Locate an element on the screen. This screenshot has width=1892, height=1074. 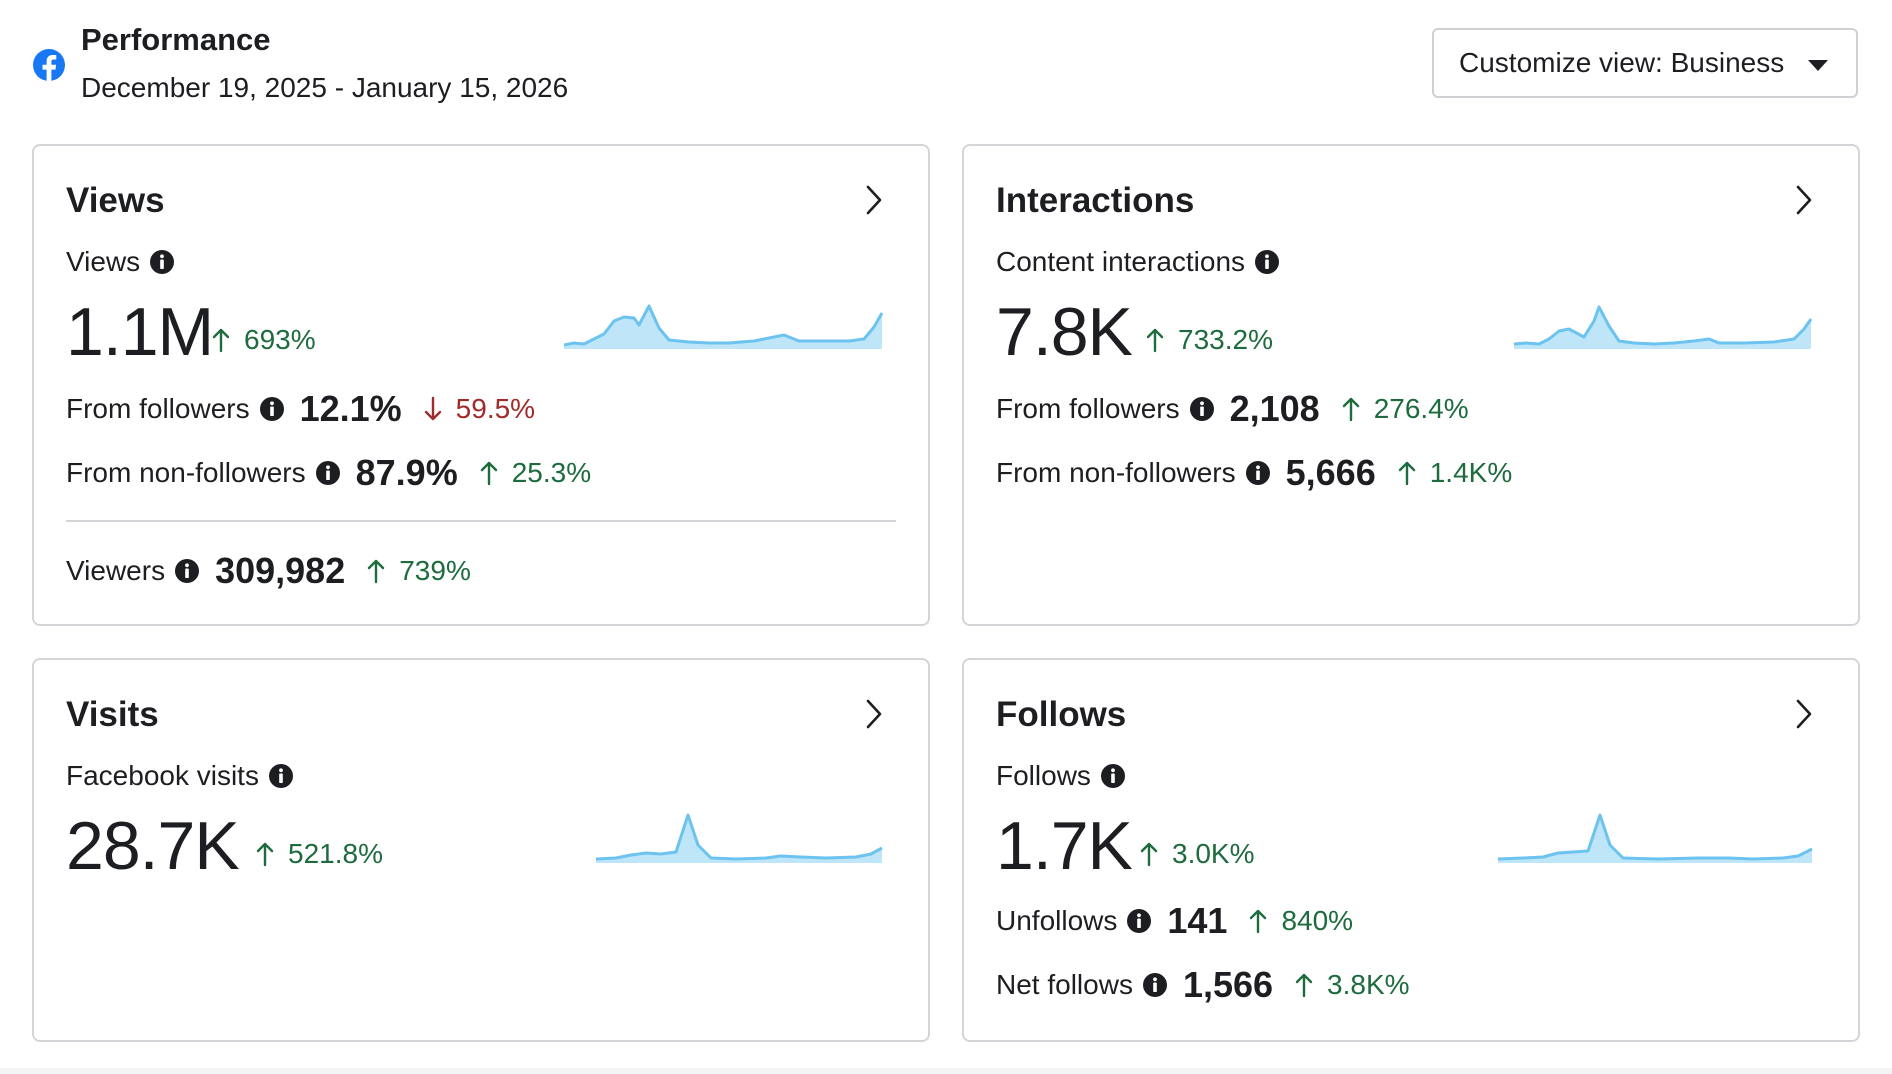
row-value: 141 is located at coordinates (1197, 920).